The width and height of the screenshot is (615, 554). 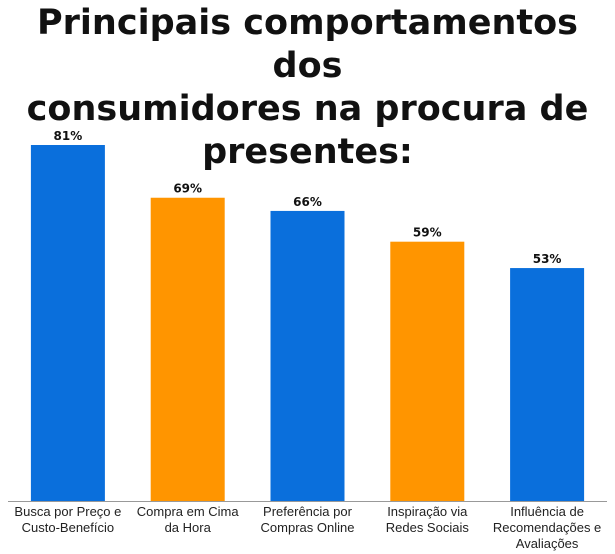 I want to click on category-label-2: Compra em Cima da Hora, so click(x=188, y=519).